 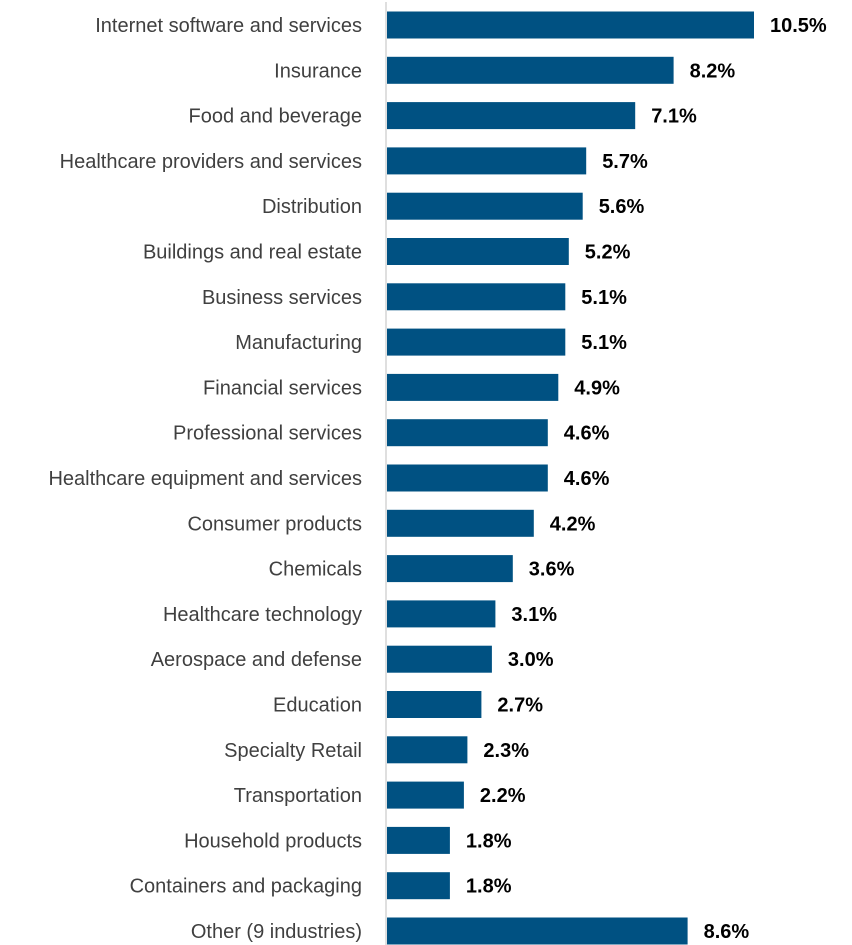 What do you see at coordinates (573, 524) in the screenshot?
I see `value-label: 4.2%` at bounding box center [573, 524].